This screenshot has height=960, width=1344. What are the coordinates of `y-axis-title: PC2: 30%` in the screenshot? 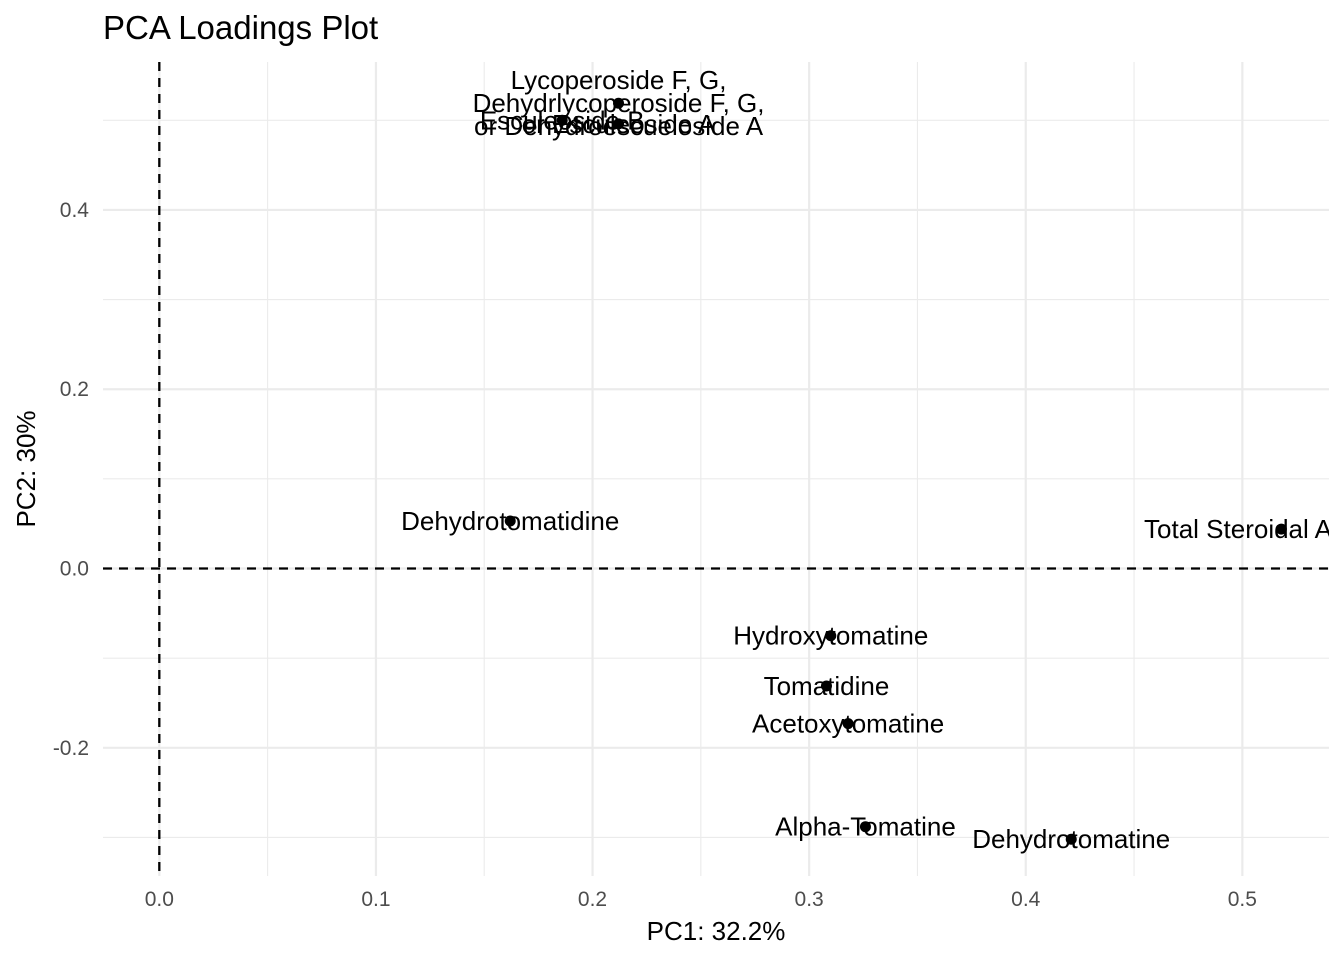 It's located at (26, 468).